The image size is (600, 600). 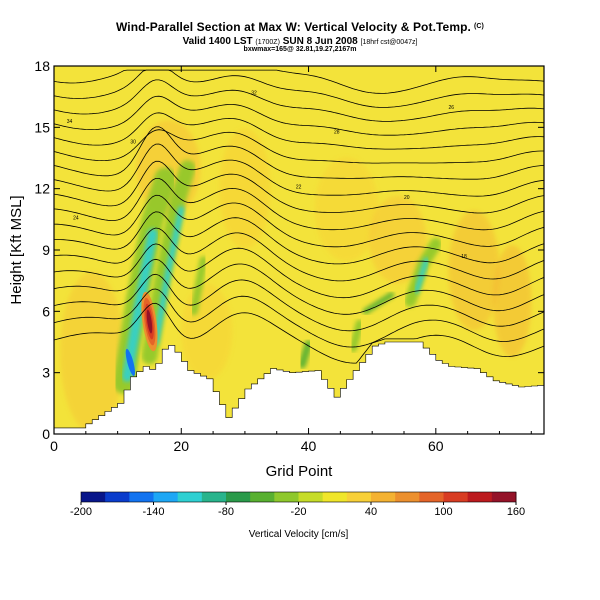 What do you see at coordinates (46, 373) in the screenshot?
I see `y-tick-label: 3` at bounding box center [46, 373].